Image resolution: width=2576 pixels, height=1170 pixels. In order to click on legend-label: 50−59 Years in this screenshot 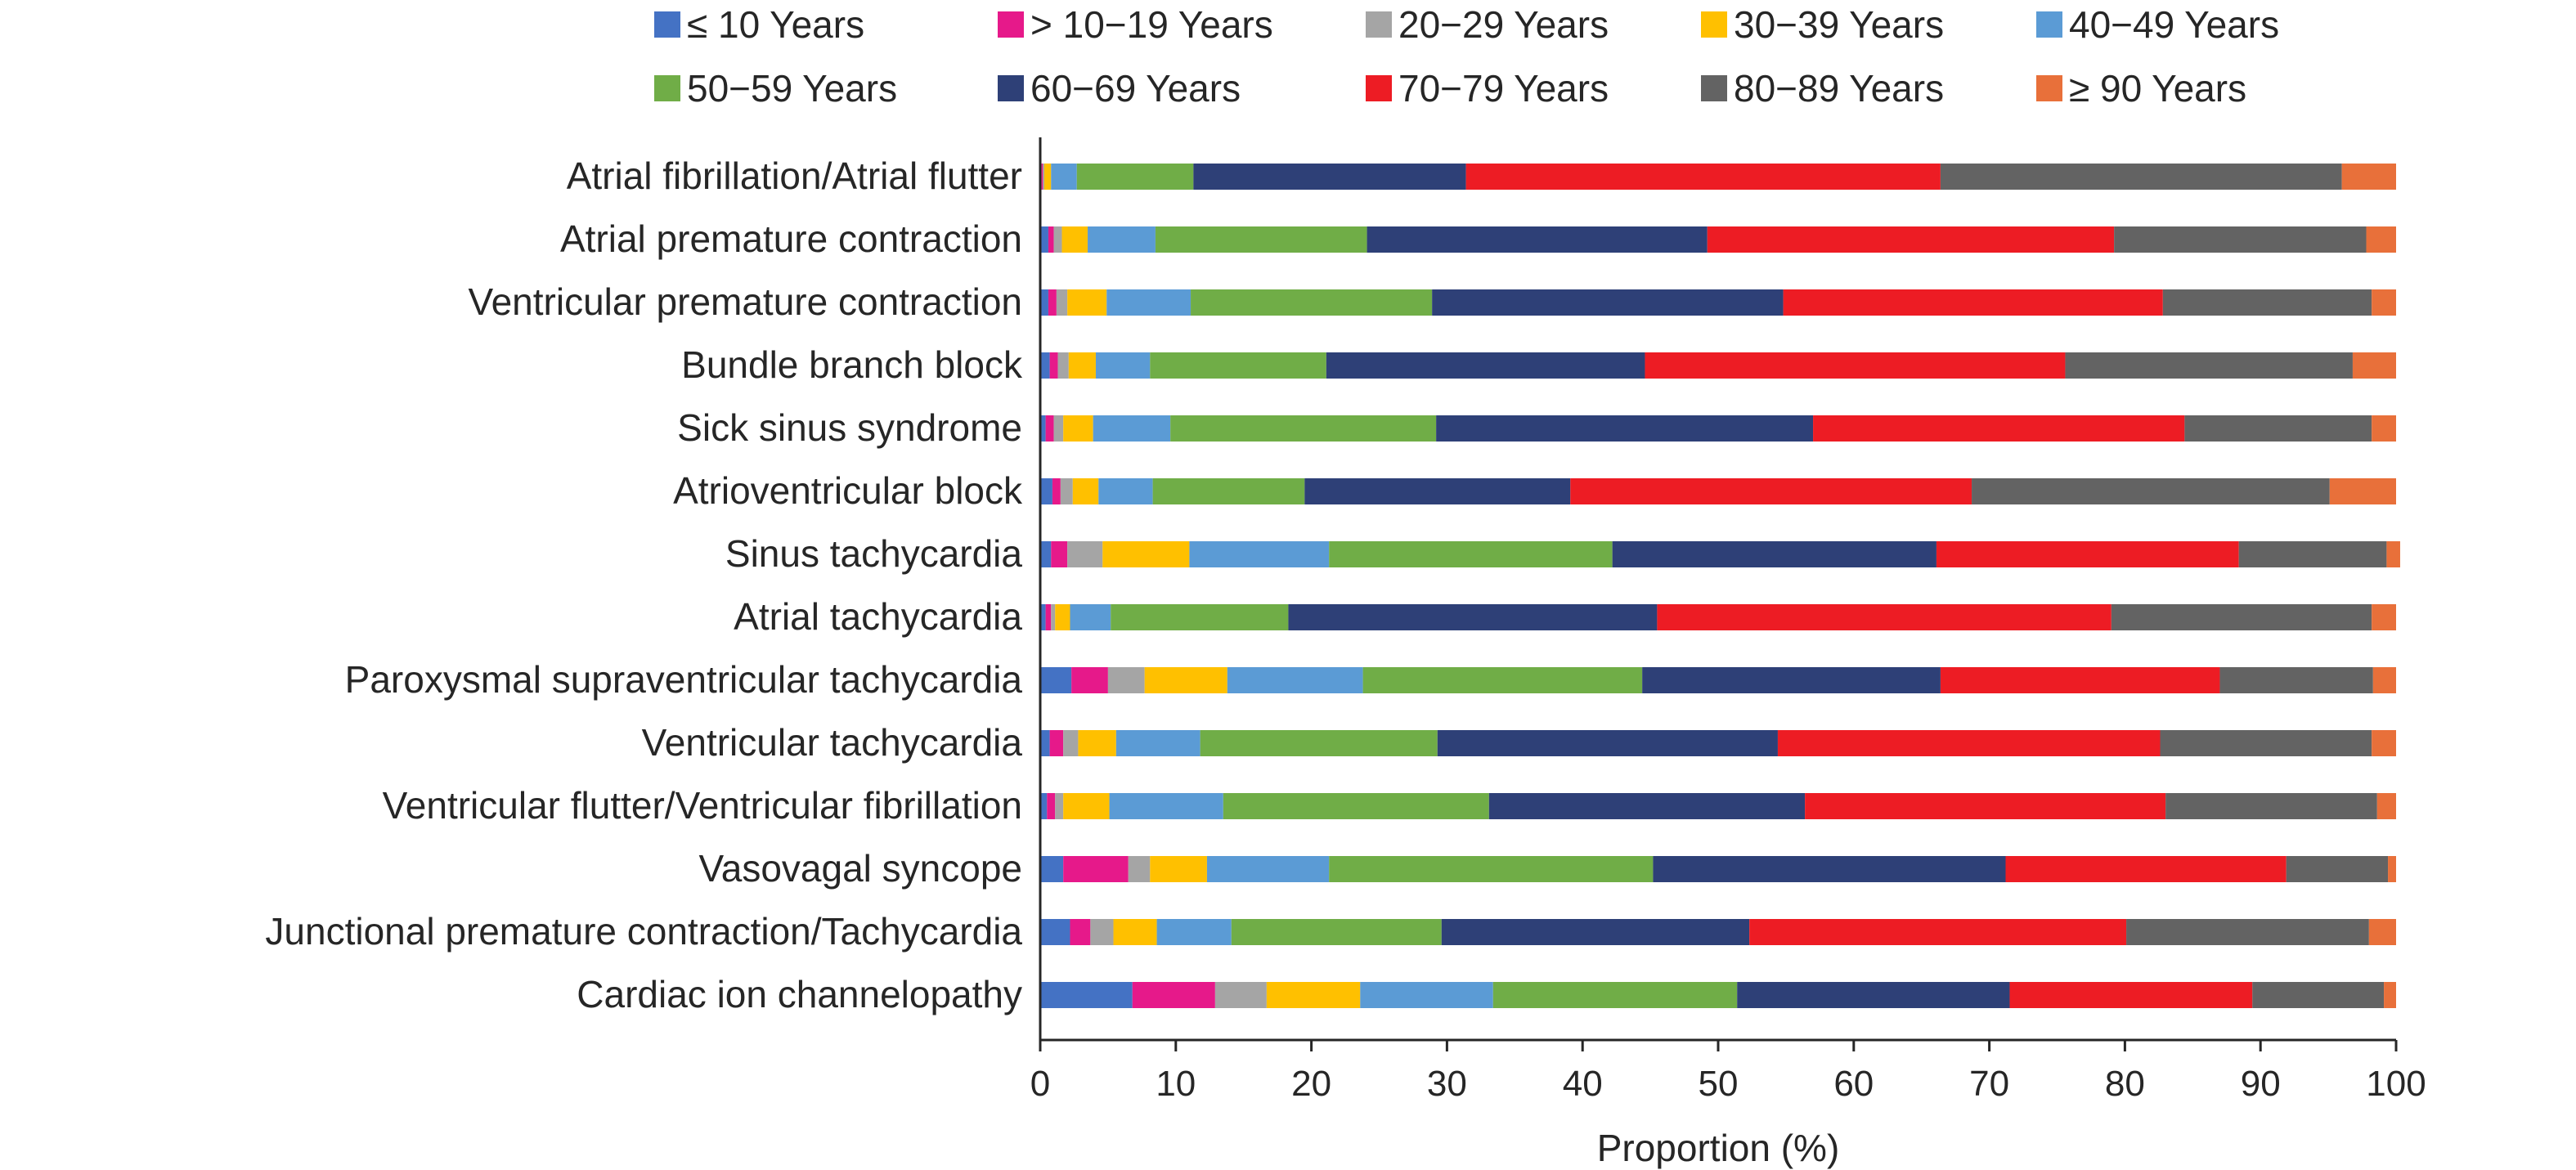, I will do `click(792, 89)`.